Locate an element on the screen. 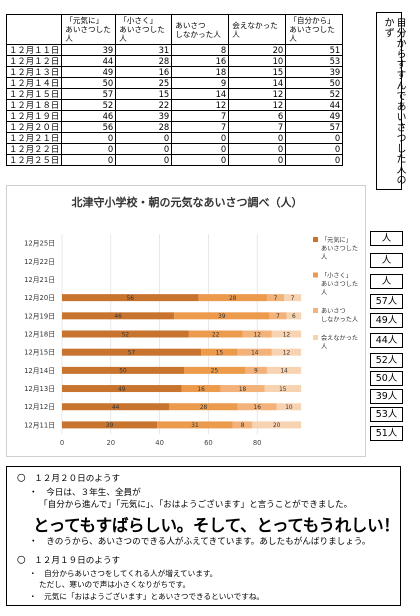 Image resolution: width=420 pixels, height=616 pixels. vertical-title: 自分からすすんであいさつした人のかず is located at coordinates (393, 101).